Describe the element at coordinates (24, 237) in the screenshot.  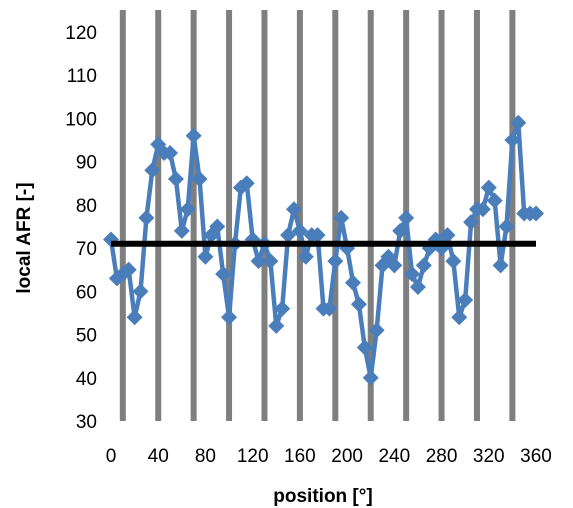
I see `y-axis-title: local AFR [-]` at that location.